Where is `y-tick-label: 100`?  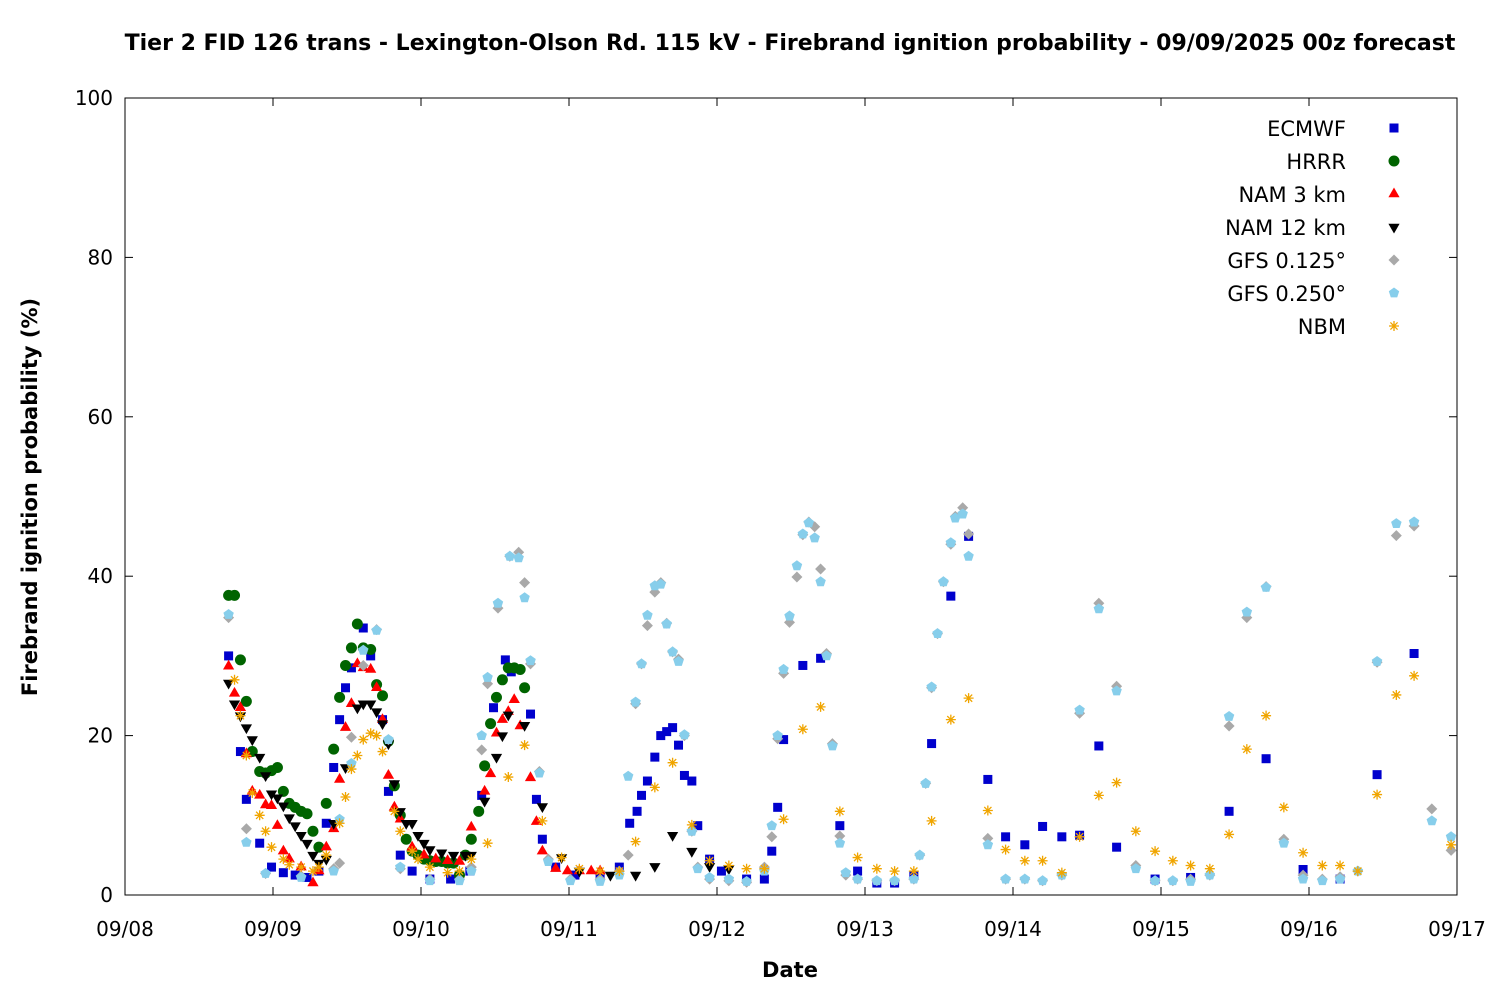 y-tick-label: 100 is located at coordinates (94, 98).